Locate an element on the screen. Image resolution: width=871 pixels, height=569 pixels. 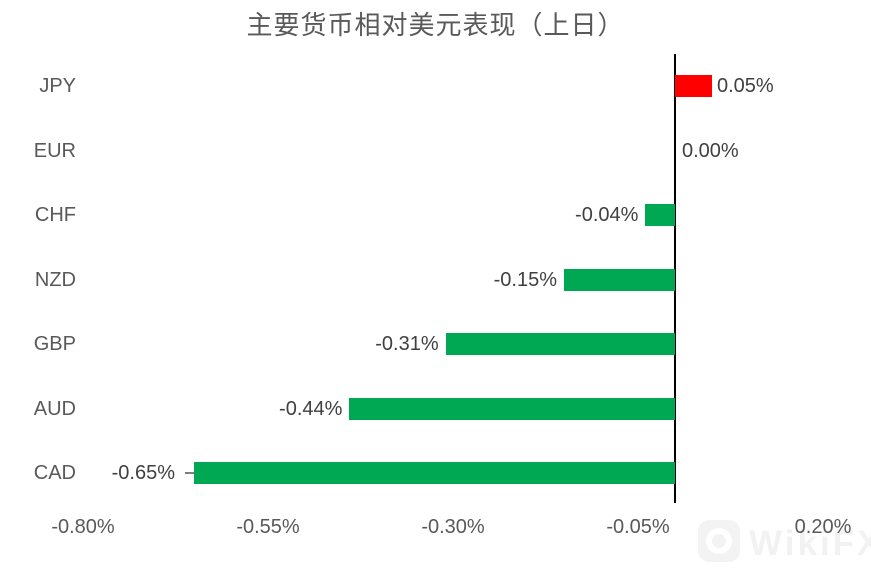
category-label-jpy: JPY is located at coordinates (57, 86).